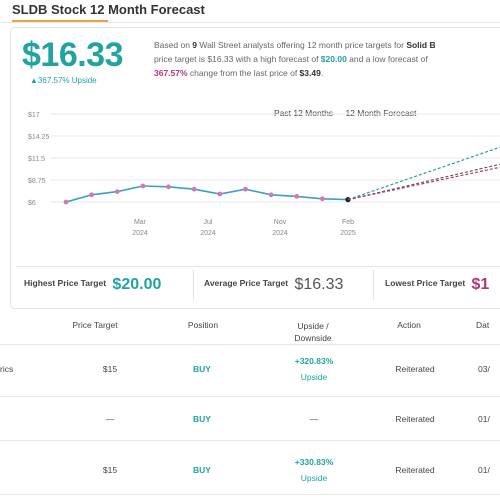 This screenshot has height=500, width=500. I want to click on summary-analyst-count: 9, so click(195, 45).